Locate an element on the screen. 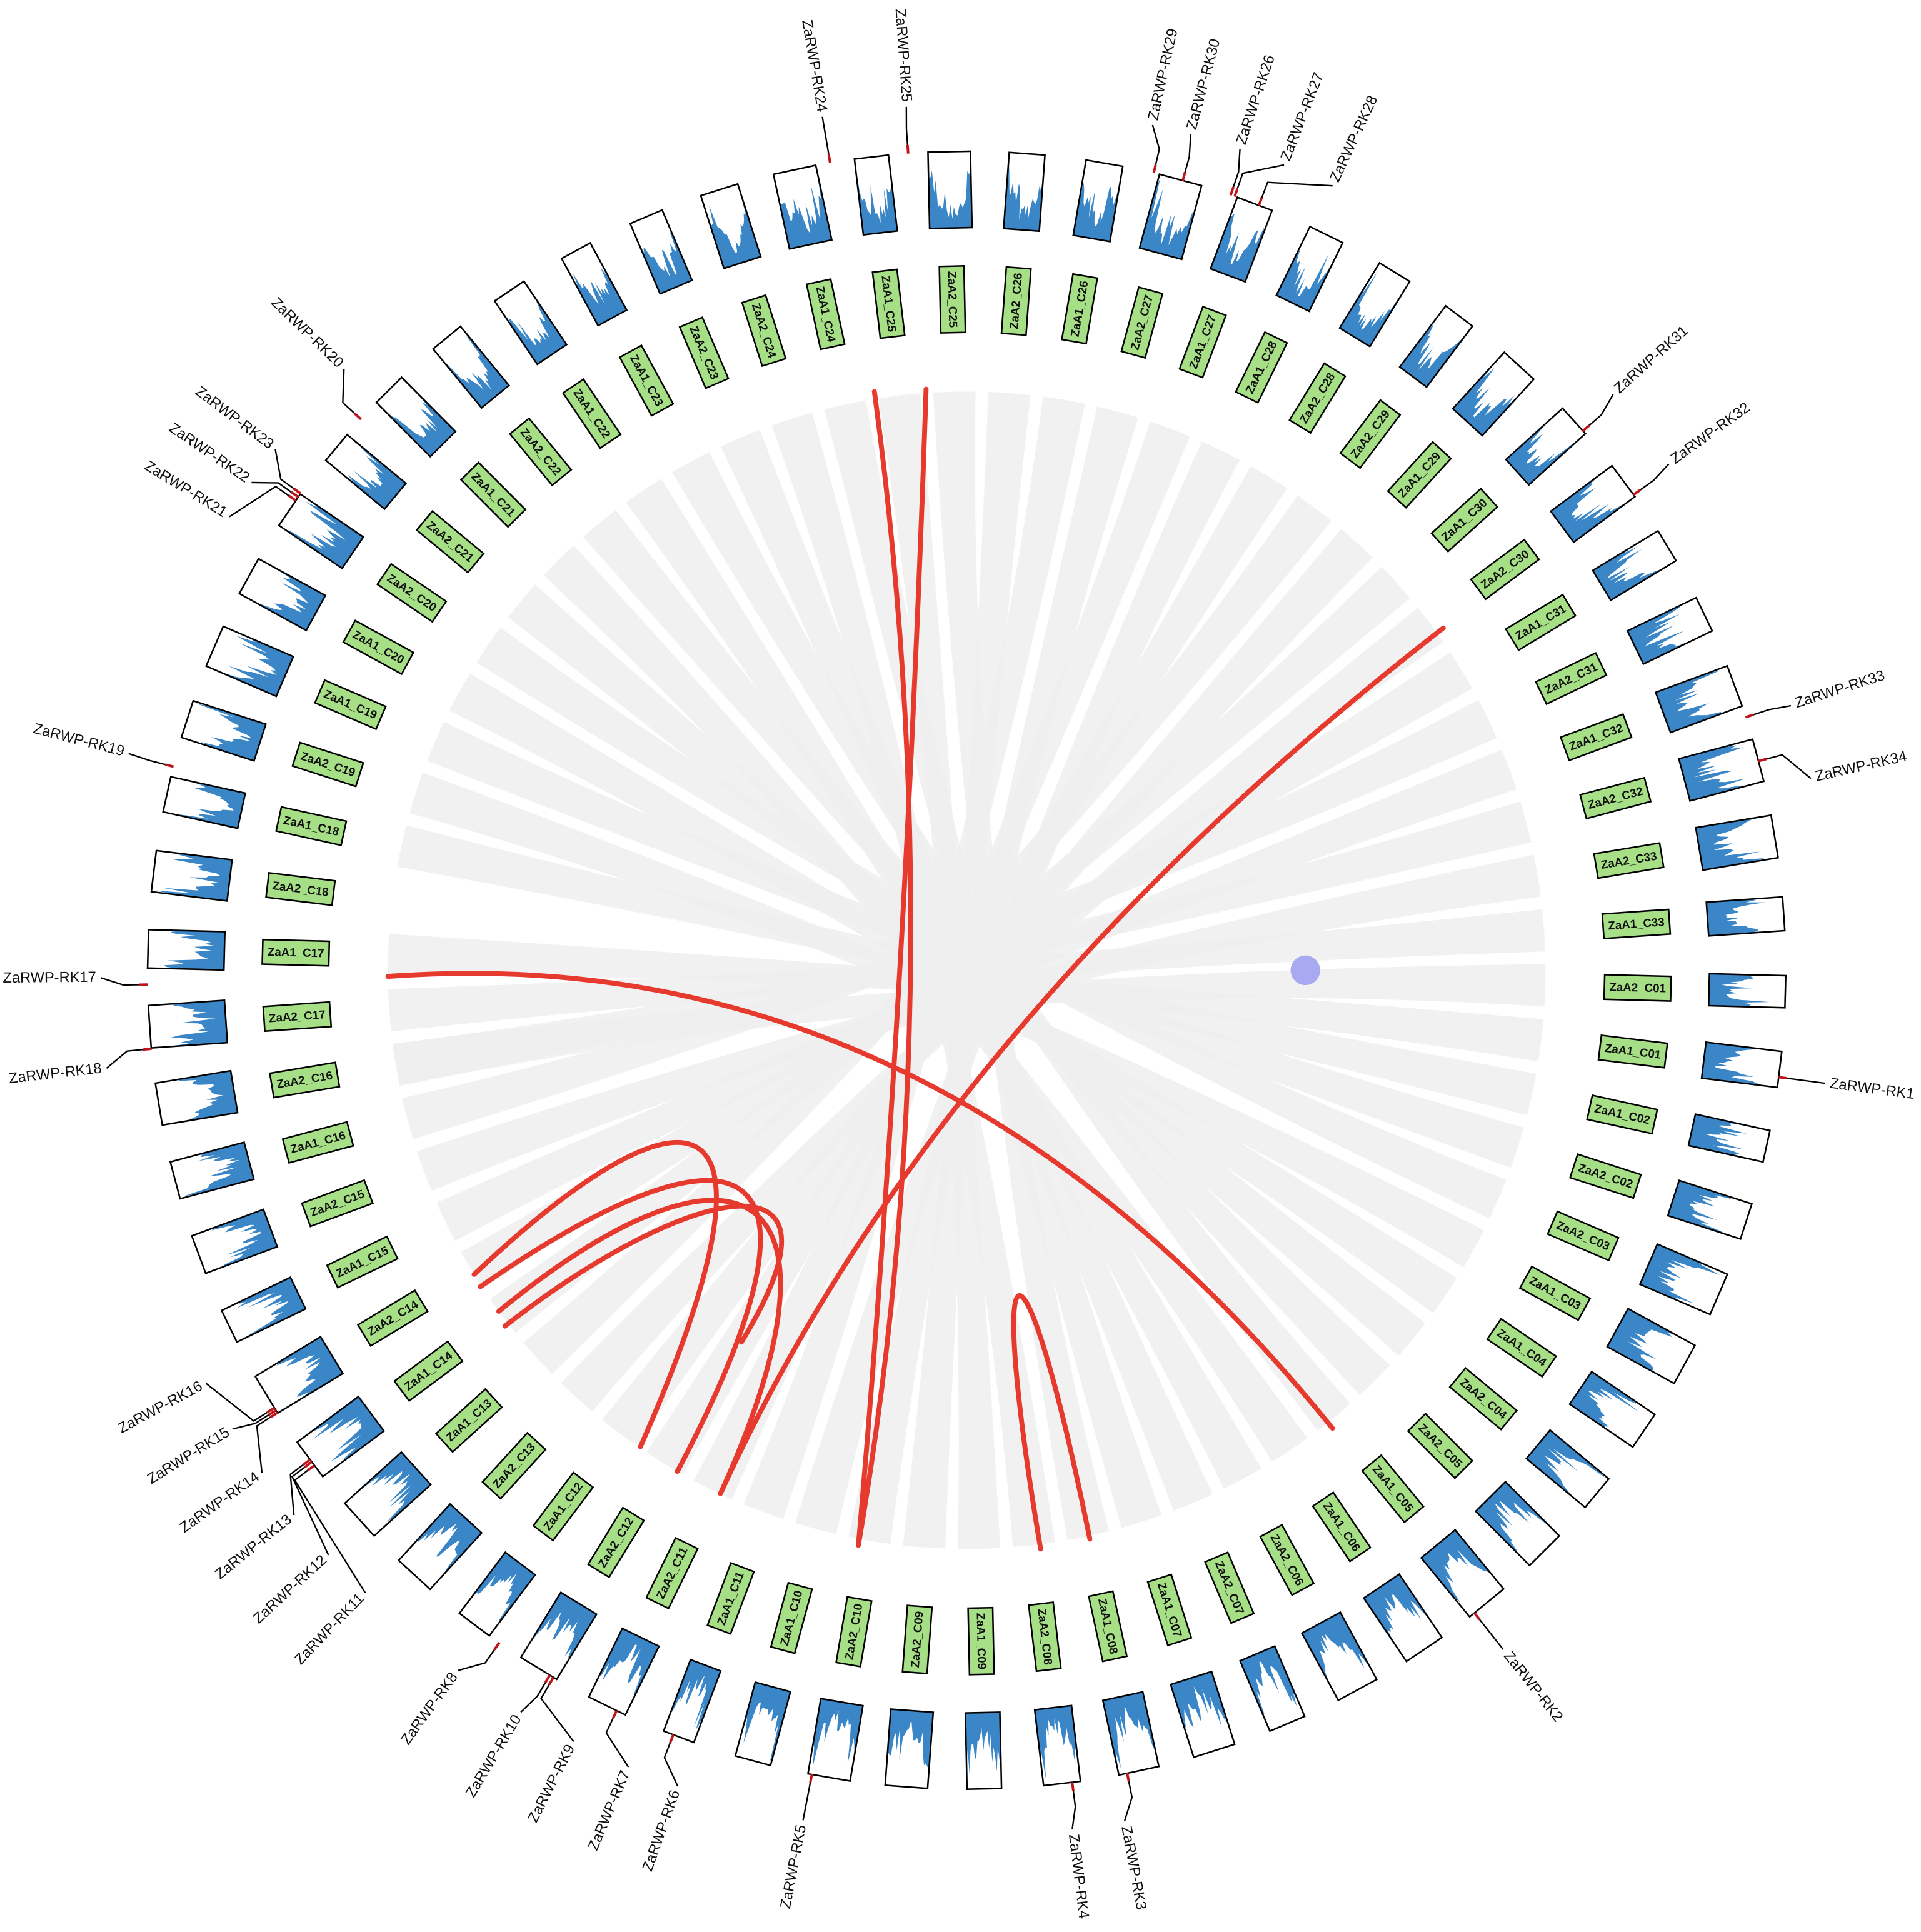 The image size is (1921, 1932). chromosome: ZaA1_C26 is located at coordinates (1092, 252).